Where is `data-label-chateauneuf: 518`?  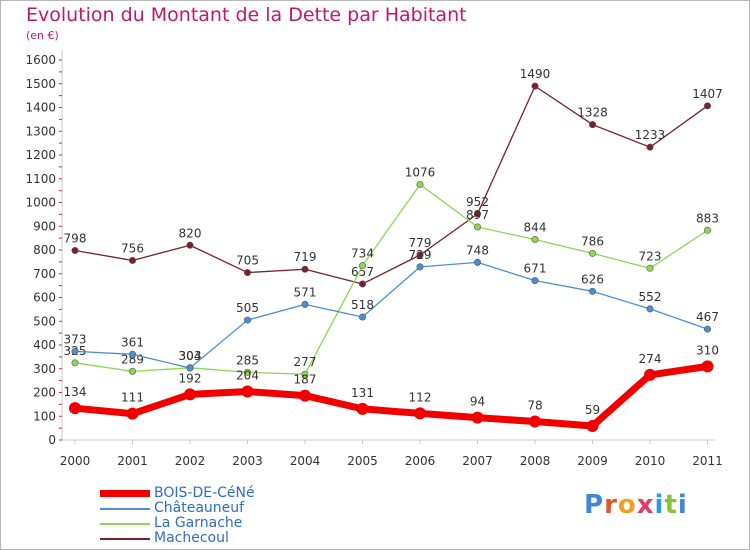 data-label-chateauneuf: 518 is located at coordinates (362, 305).